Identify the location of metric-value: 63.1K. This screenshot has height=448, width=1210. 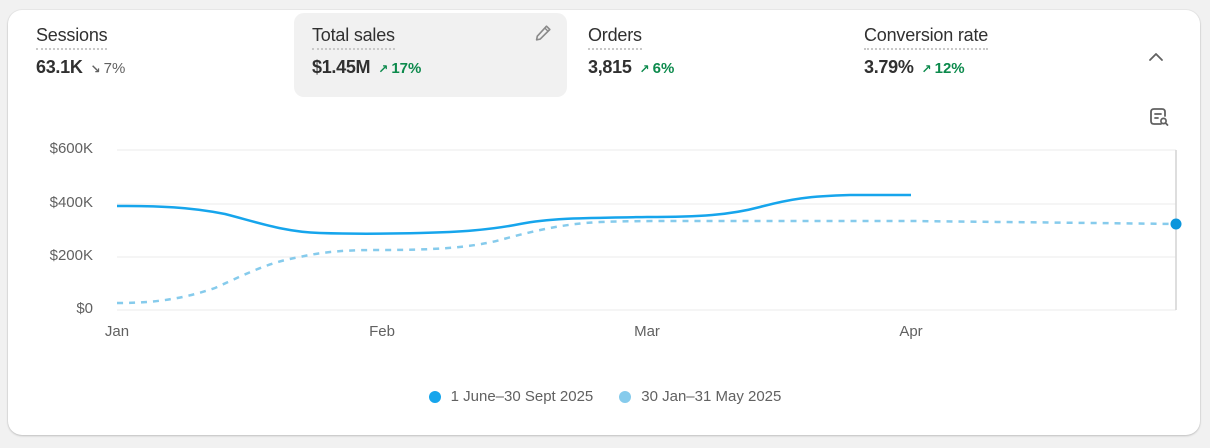
(59, 67).